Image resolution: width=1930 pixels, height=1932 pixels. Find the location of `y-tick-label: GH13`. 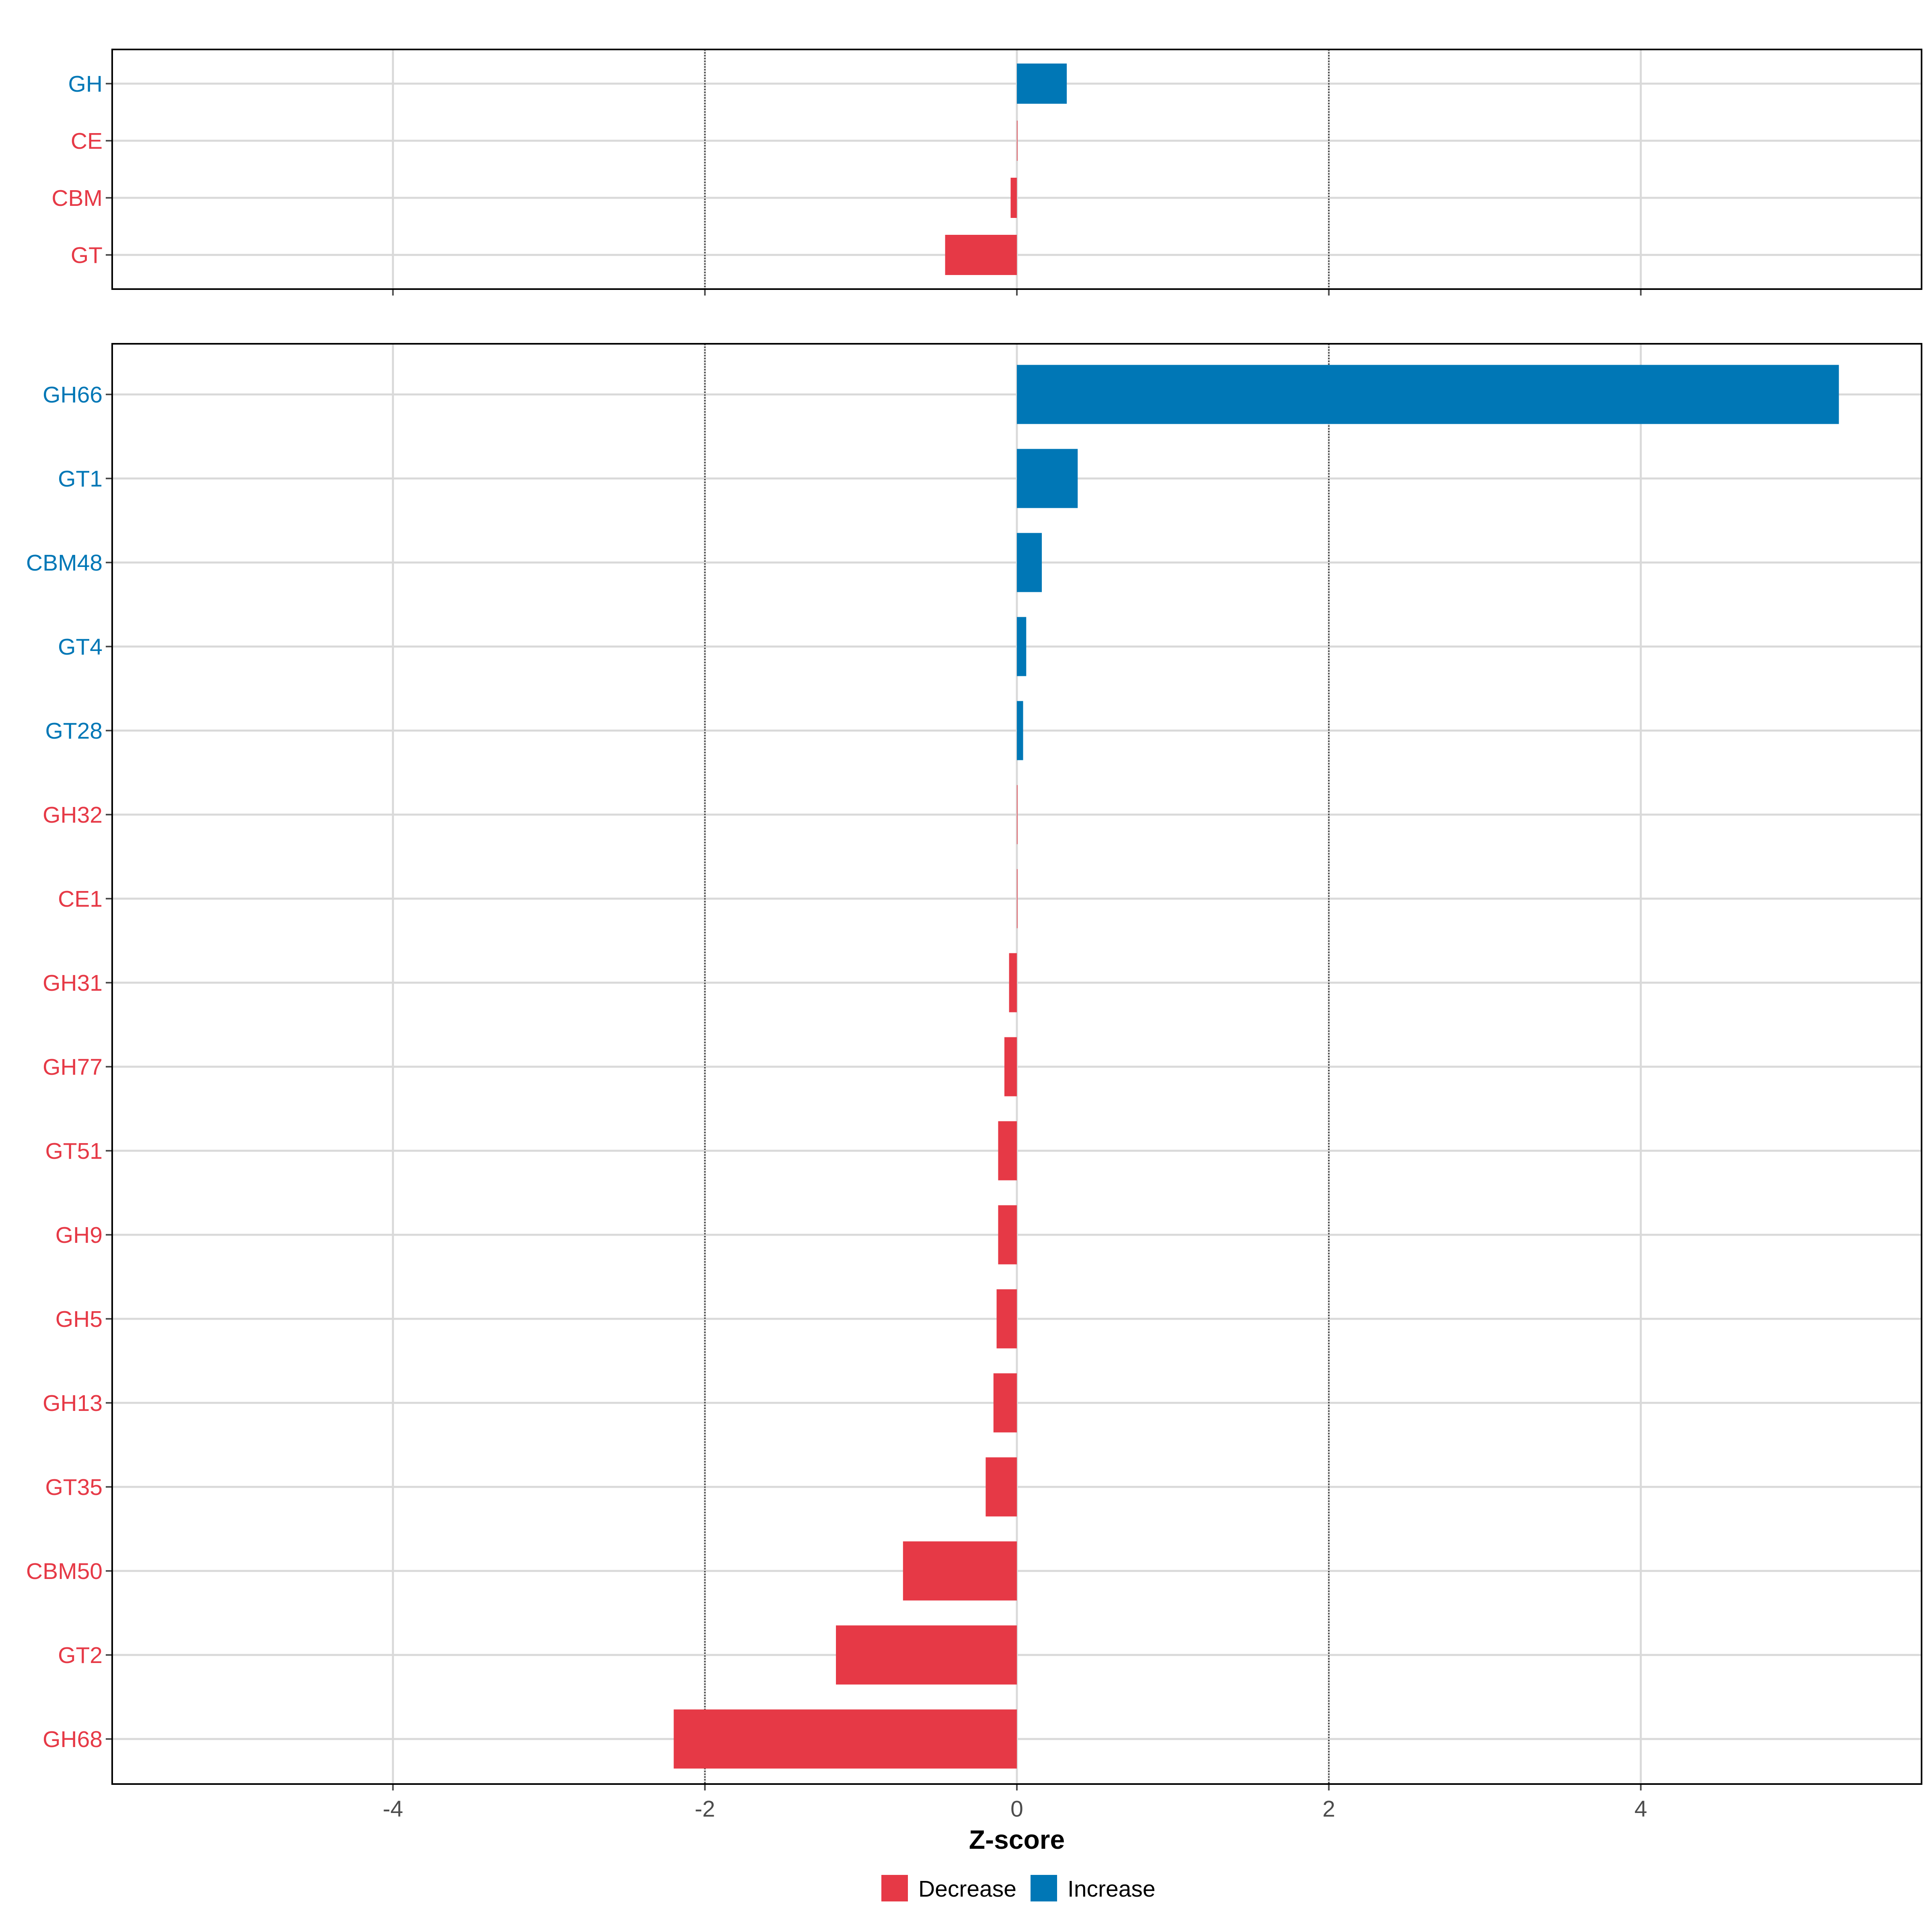

y-tick-label: GH13 is located at coordinates (73, 1403).